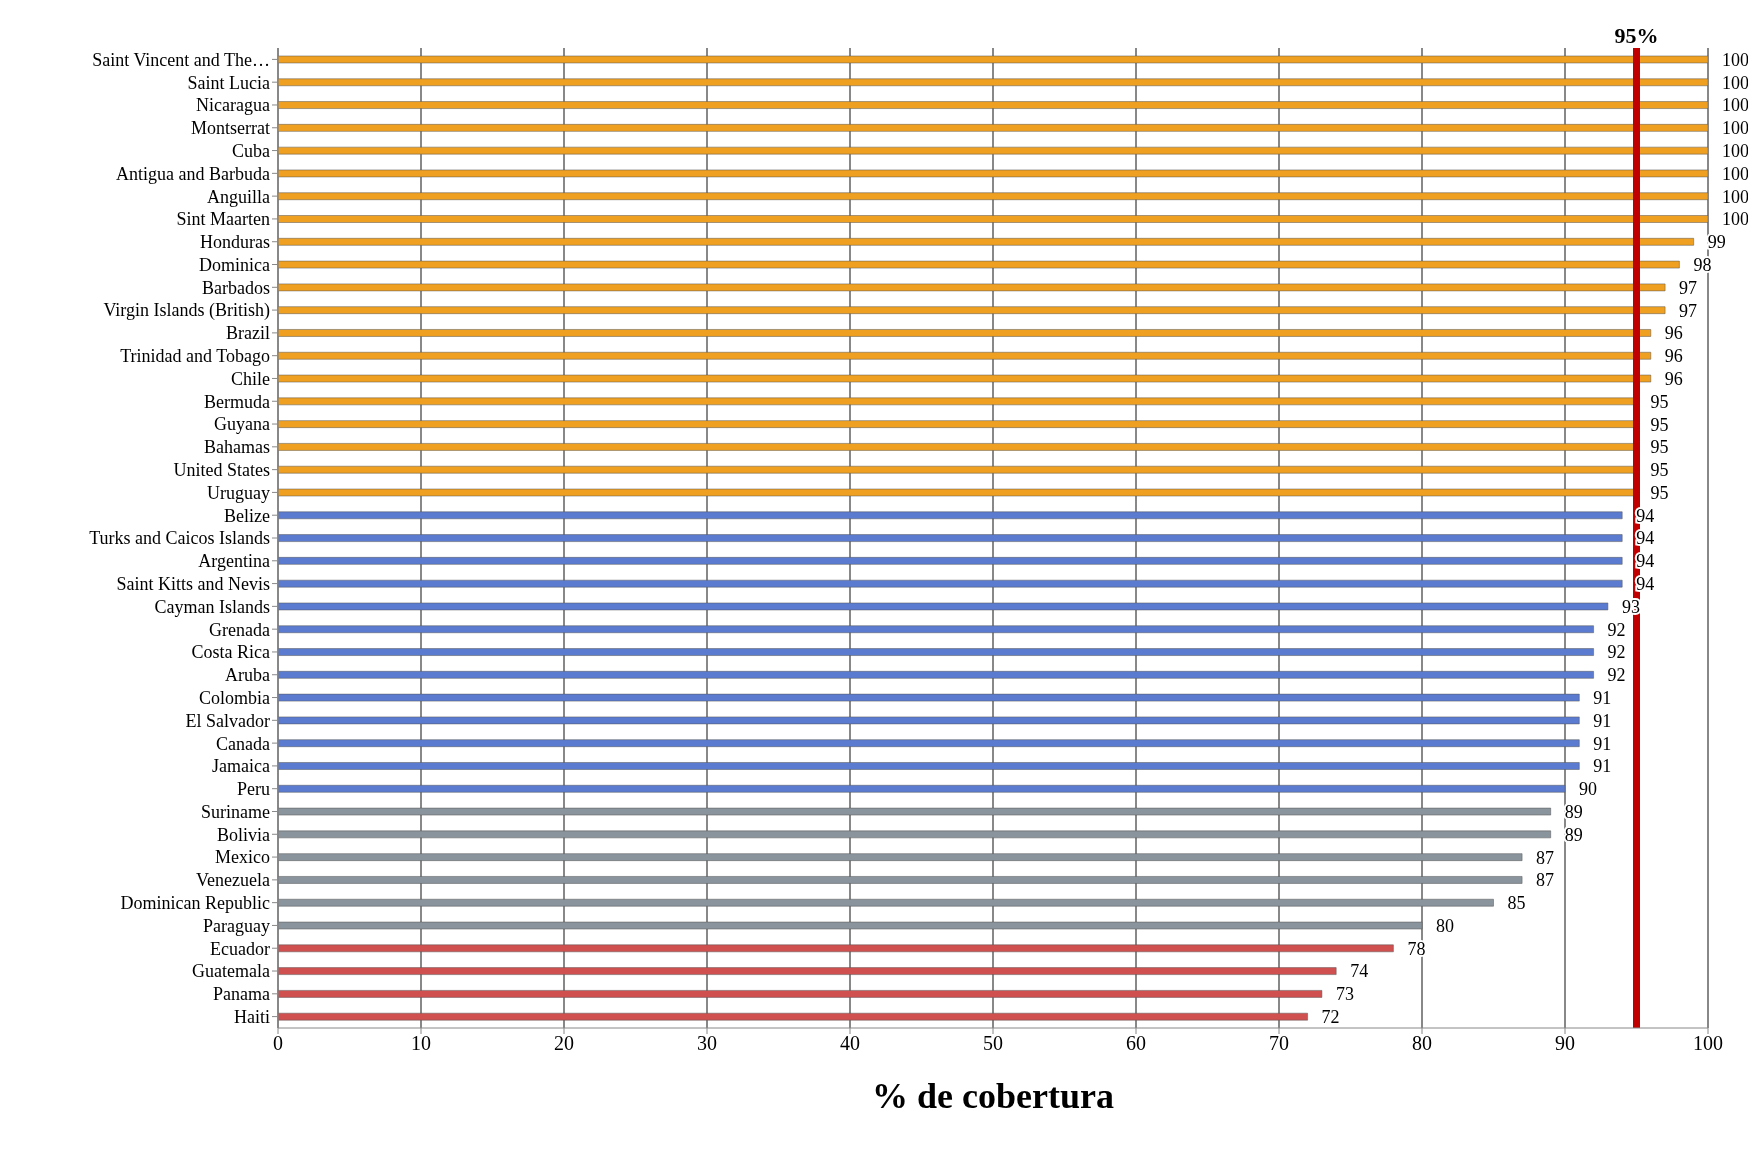 This screenshot has width=1758, height=1161. What do you see at coordinates (179, 538) in the screenshot?
I see `y-tick-label: Turks and Caicos Islands` at bounding box center [179, 538].